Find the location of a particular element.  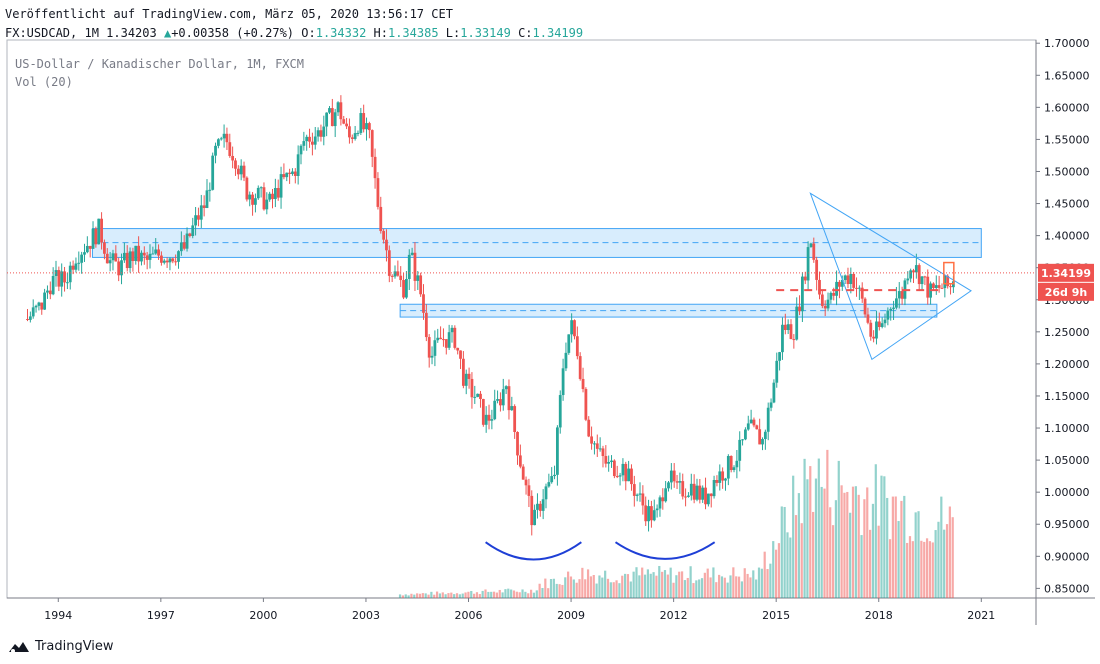

y-tick-label: 1.60000 is located at coordinates (1067, 107).